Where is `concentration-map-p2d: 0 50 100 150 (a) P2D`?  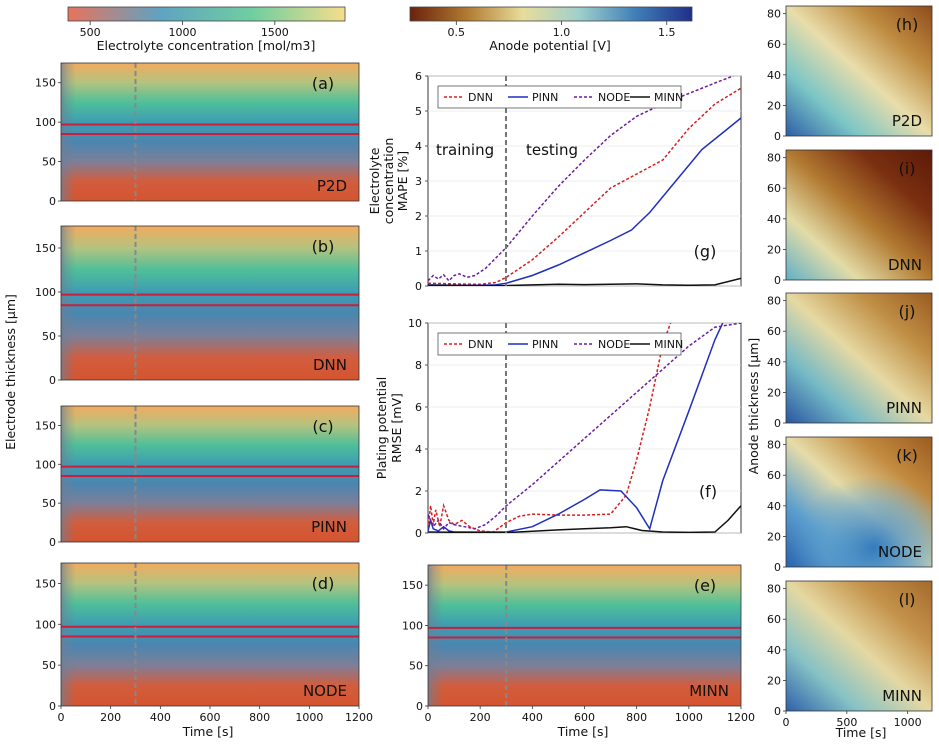 concentration-map-p2d: 0 50 100 150 (a) P2D is located at coordinates (197, 135).